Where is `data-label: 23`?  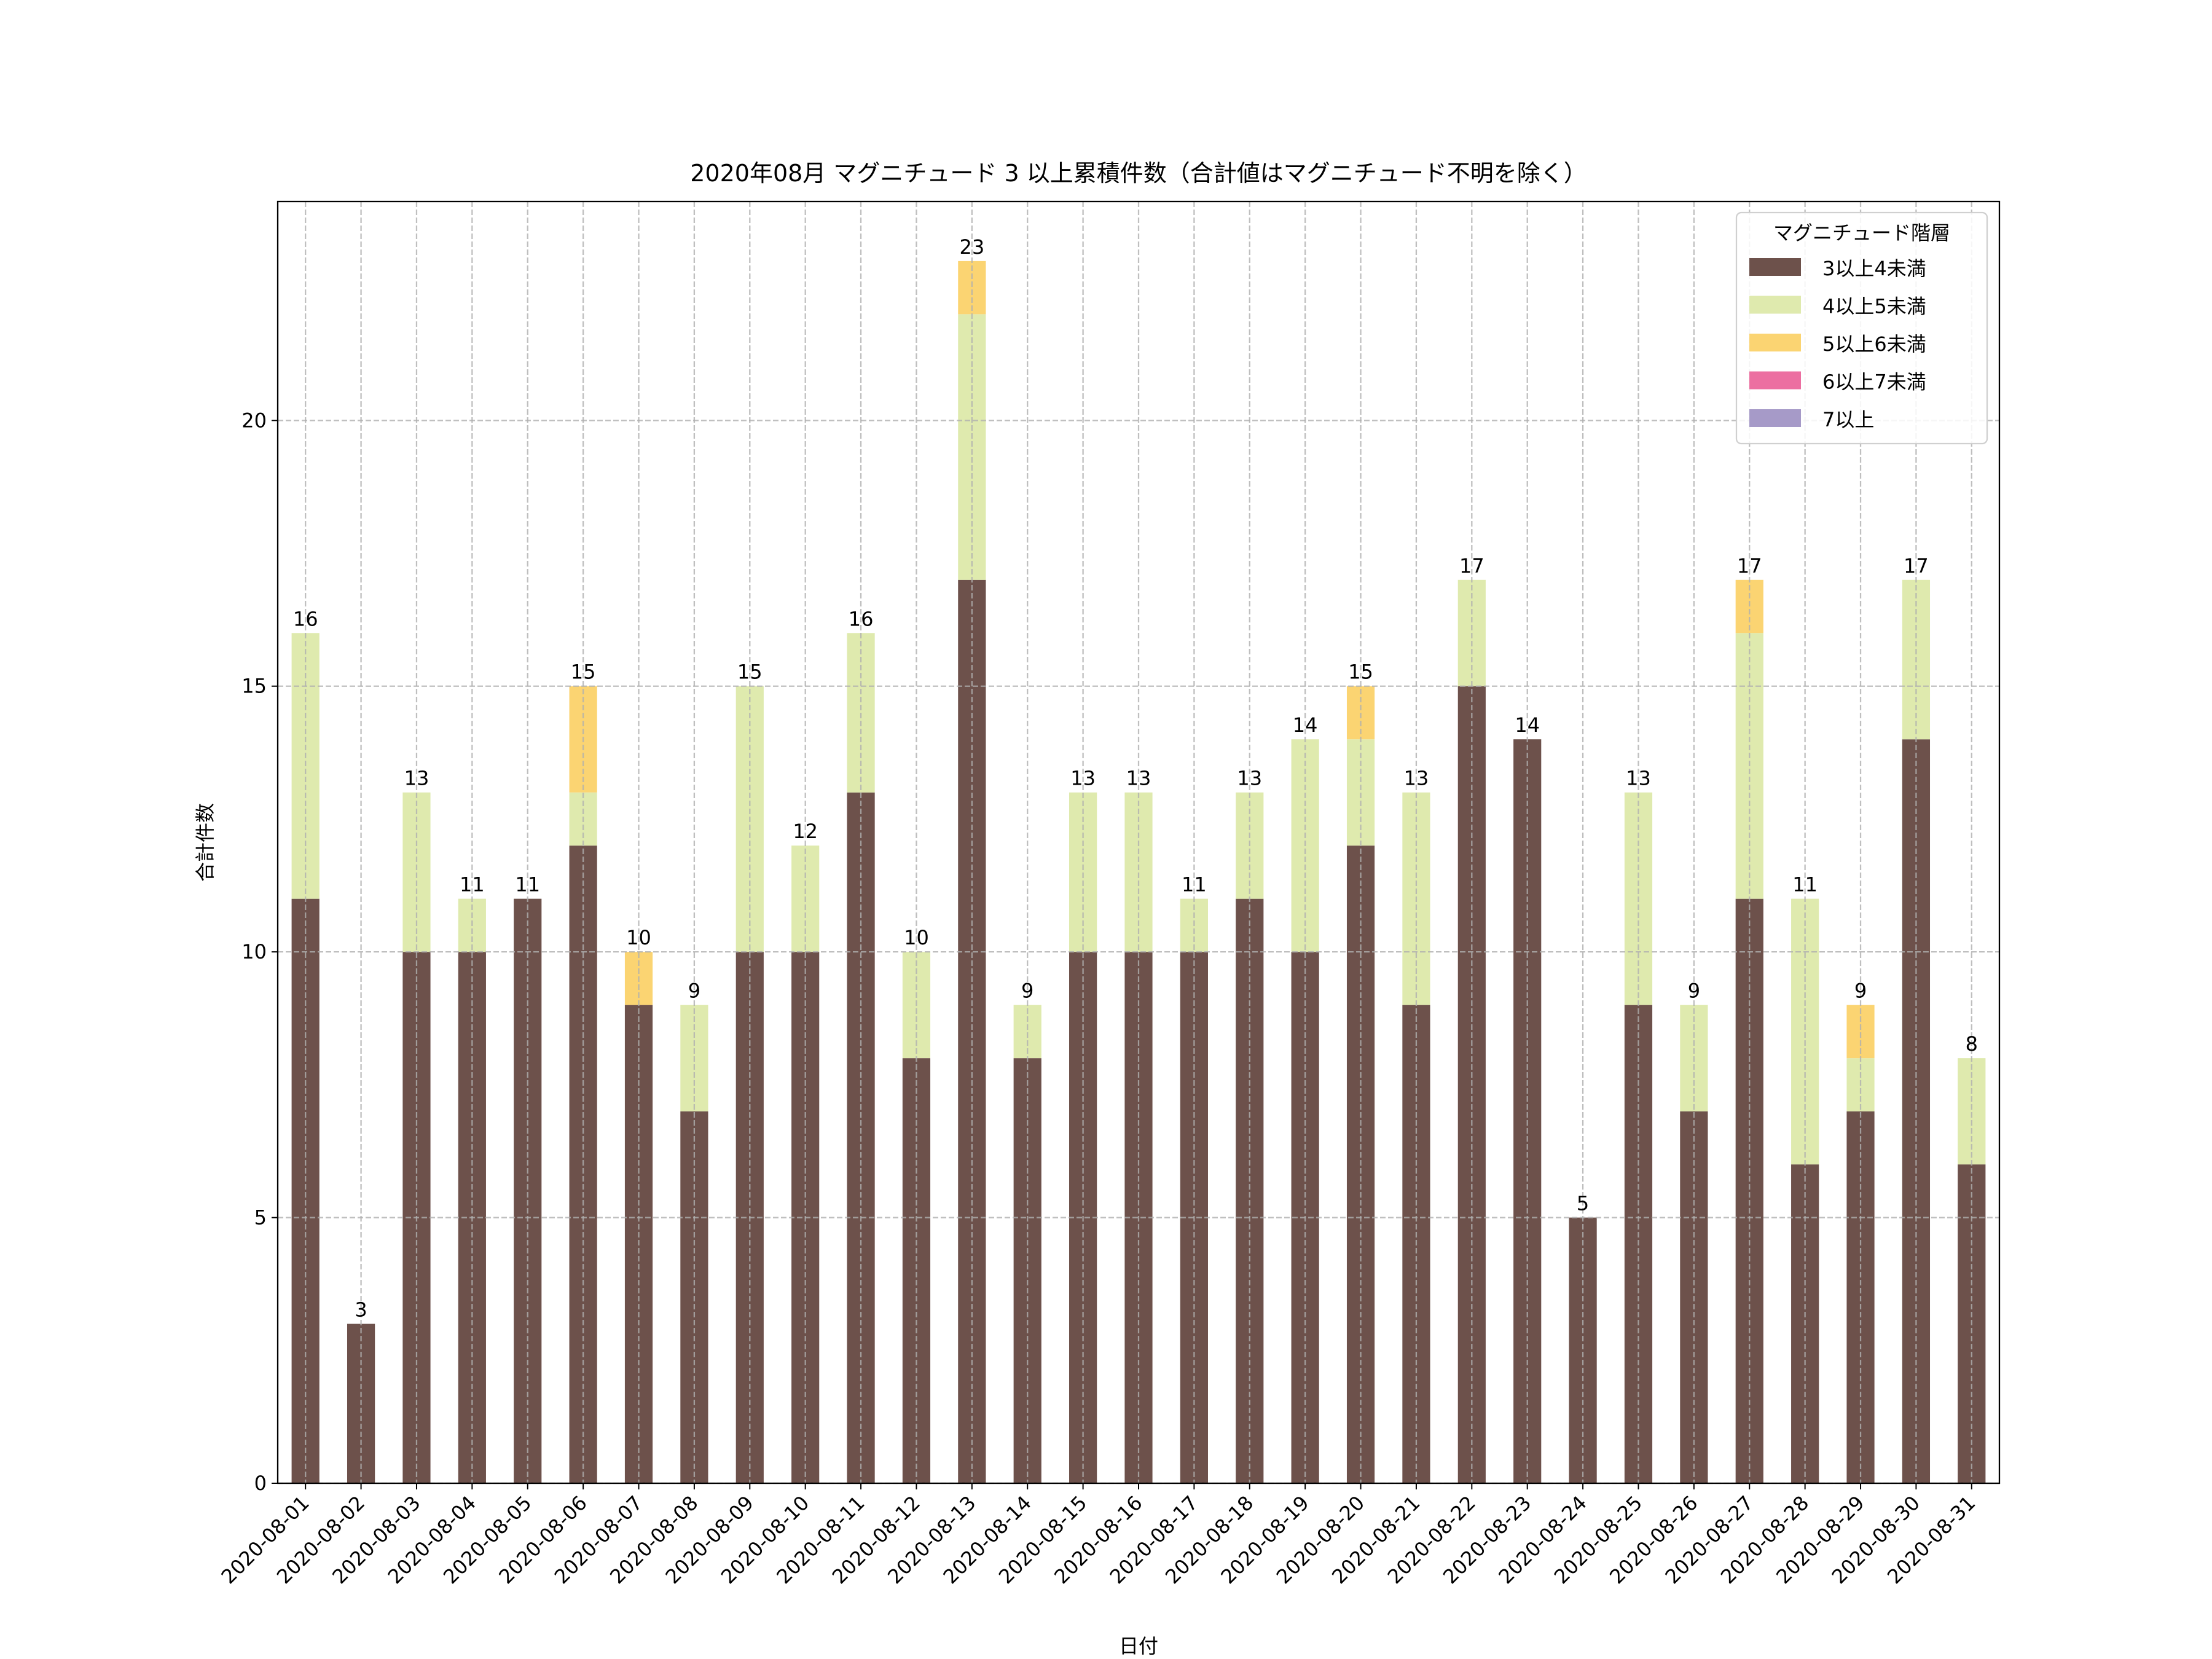
data-label: 23 is located at coordinates (971, 247).